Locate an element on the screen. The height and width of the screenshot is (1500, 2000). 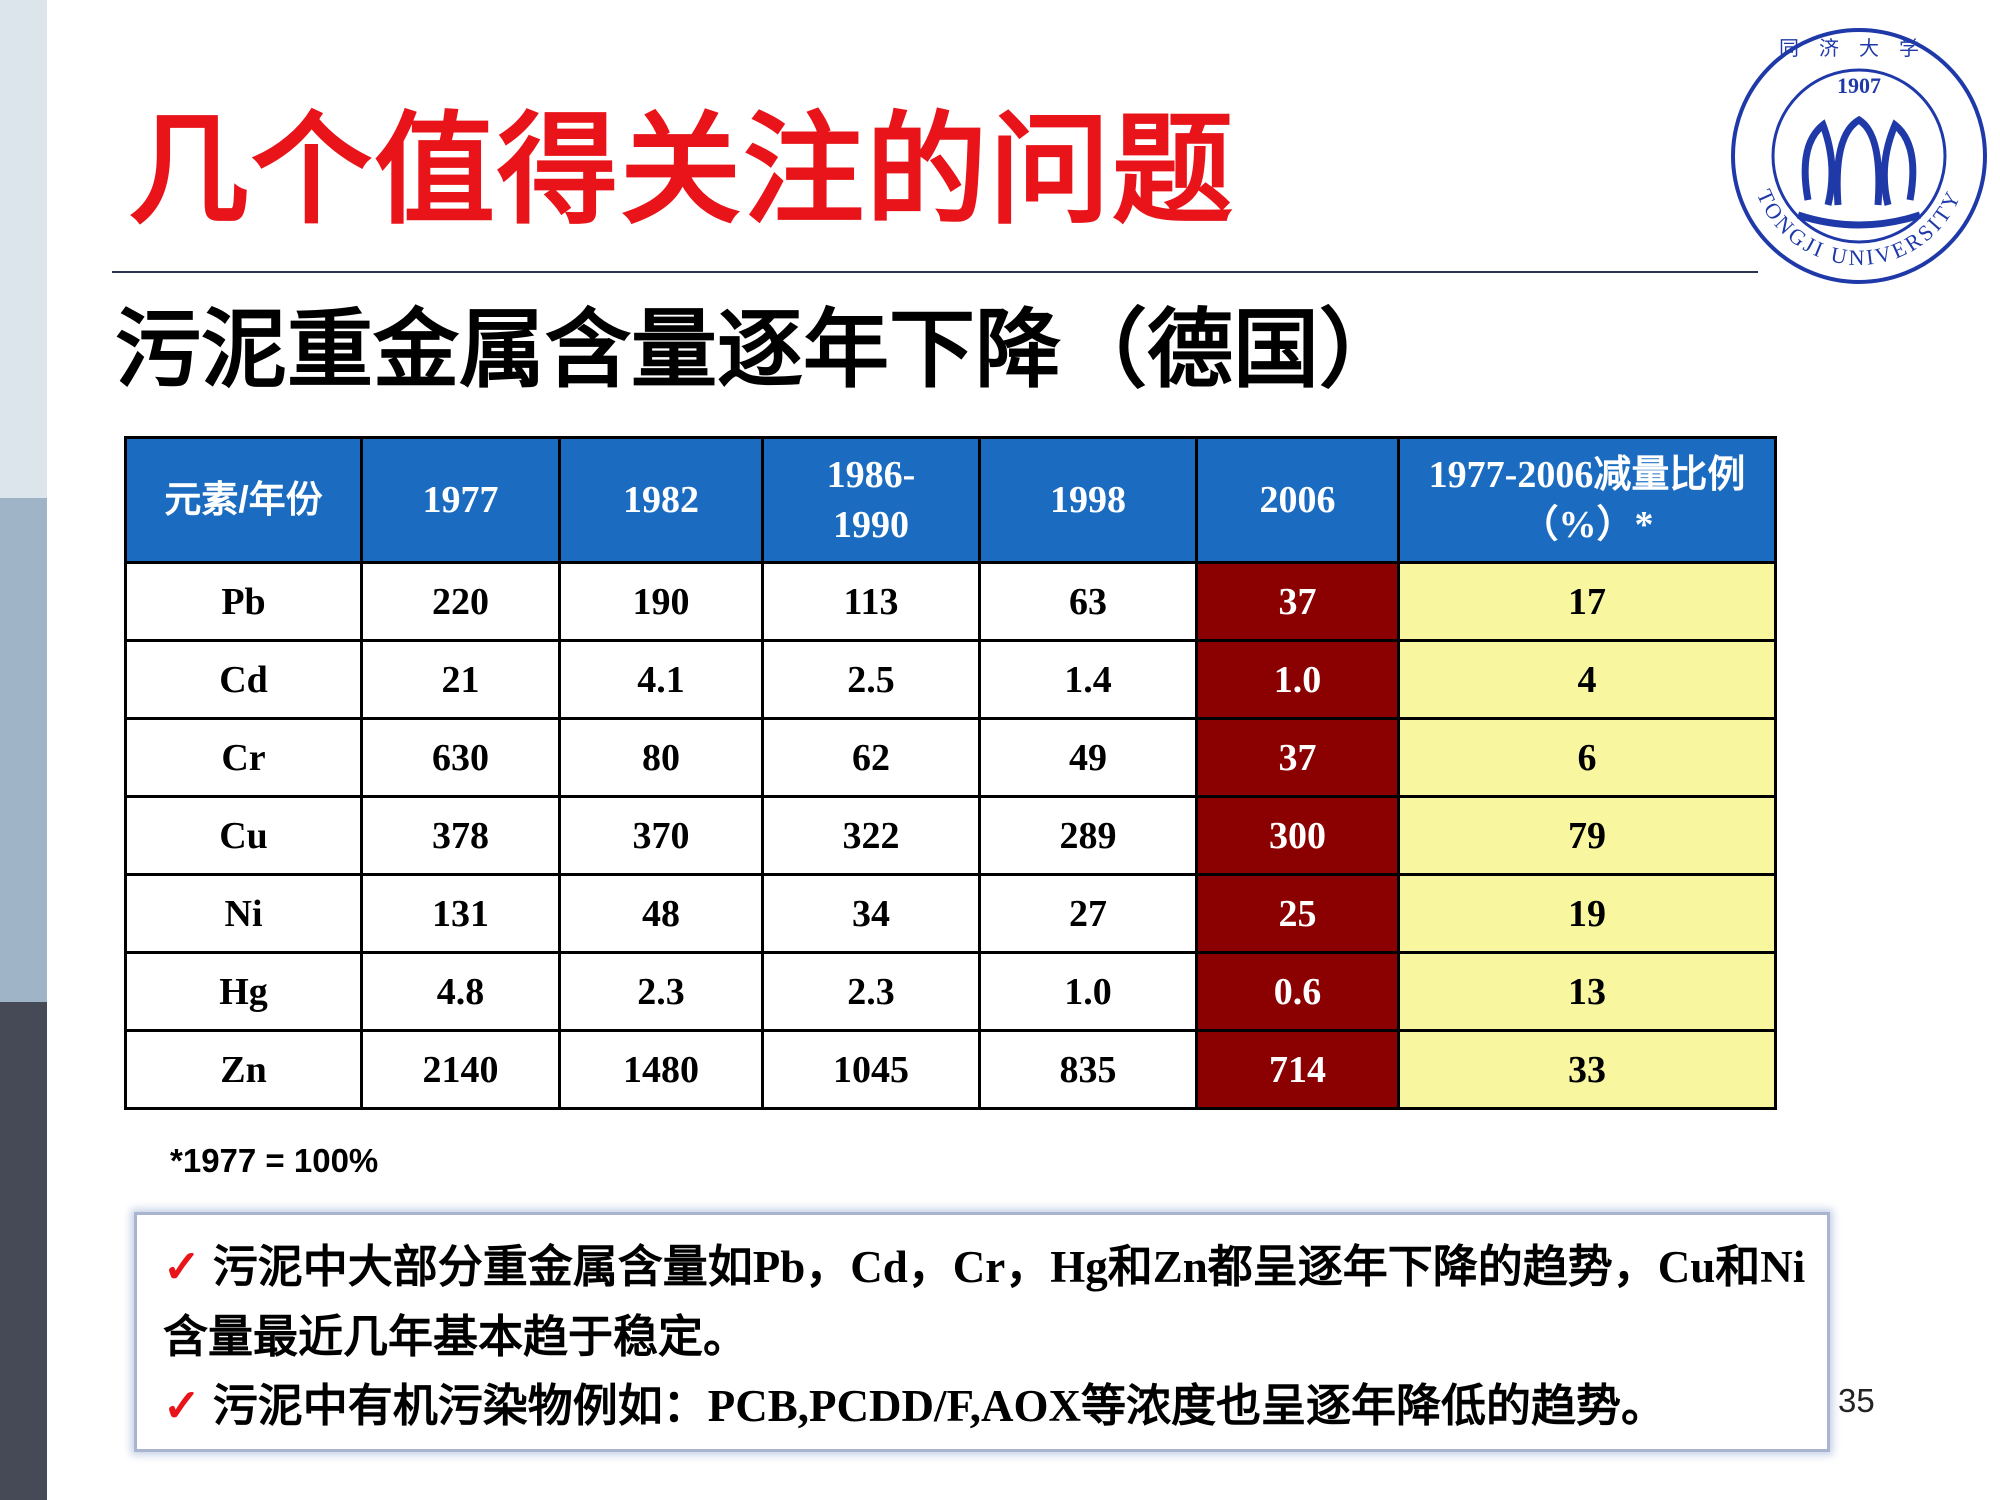
table-cell: Pb is located at coordinates (243, 601).